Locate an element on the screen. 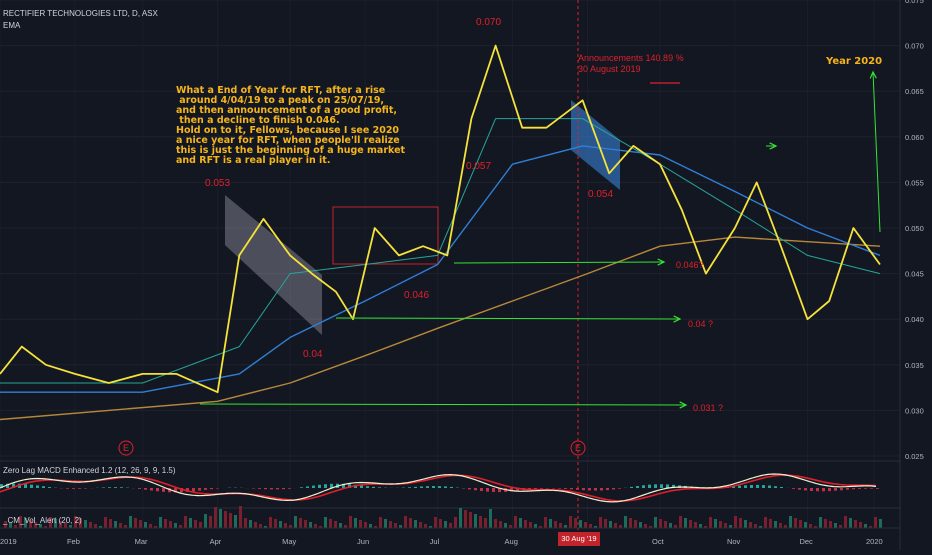 The width and height of the screenshot is (932, 555). x-tick-label: Dec is located at coordinates (806, 541).